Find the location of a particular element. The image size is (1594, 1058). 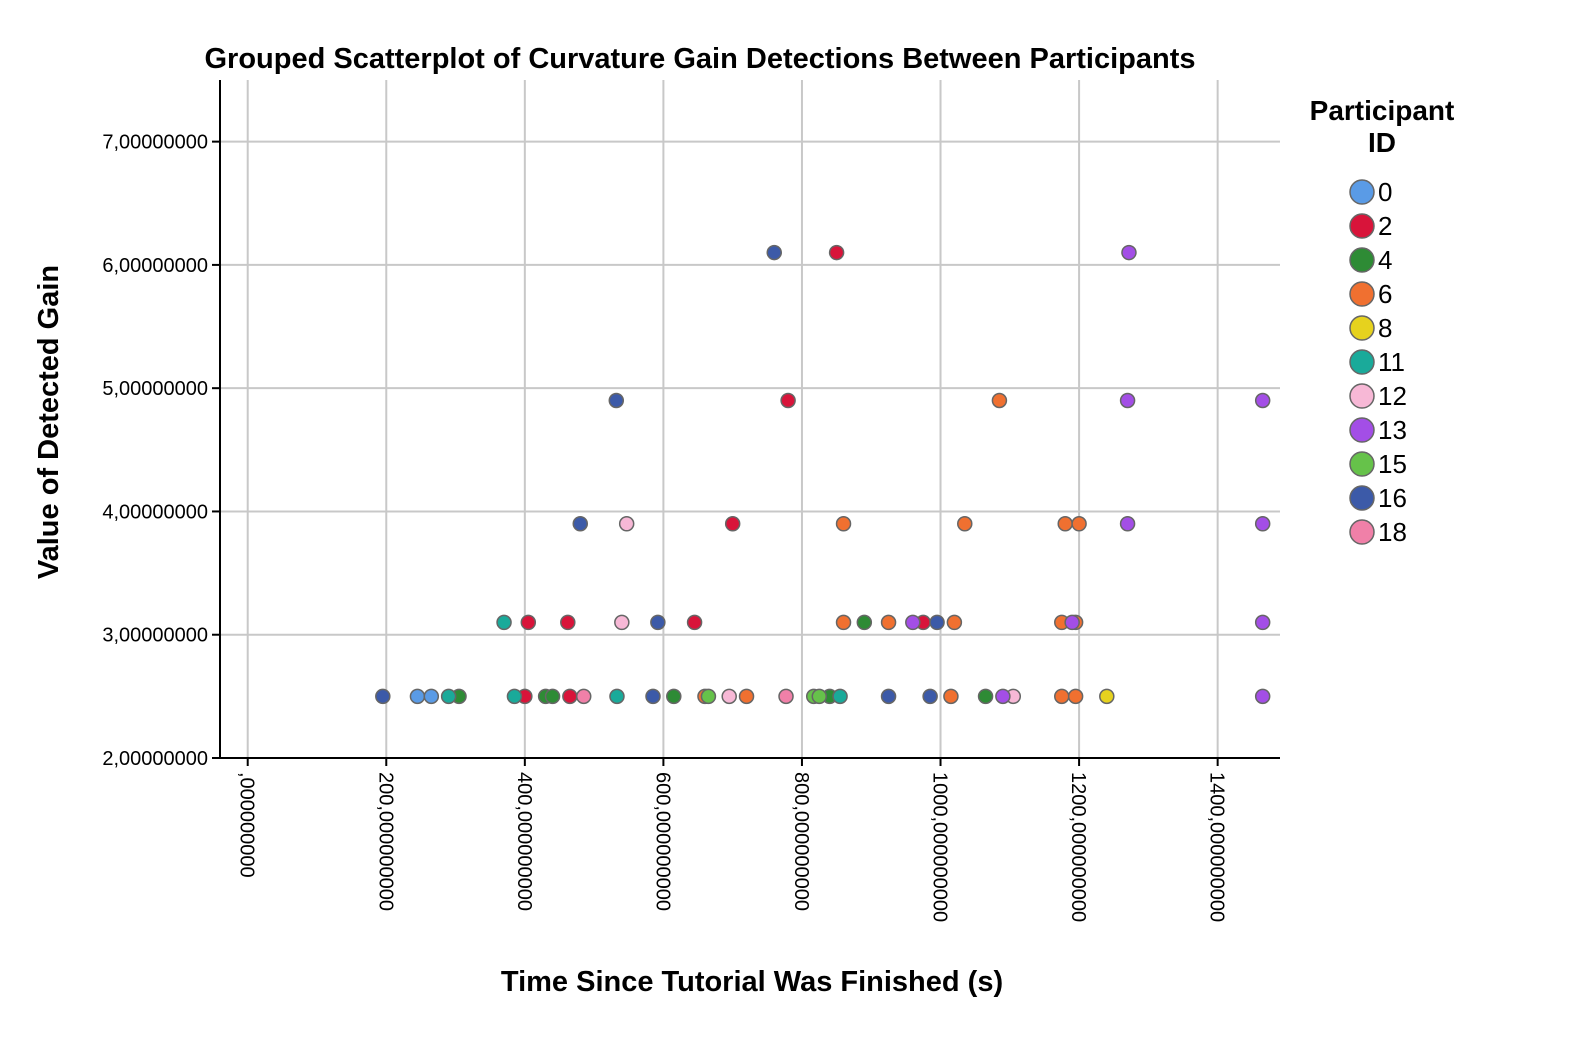

legend-label-4: 4 is located at coordinates (1385, 260).